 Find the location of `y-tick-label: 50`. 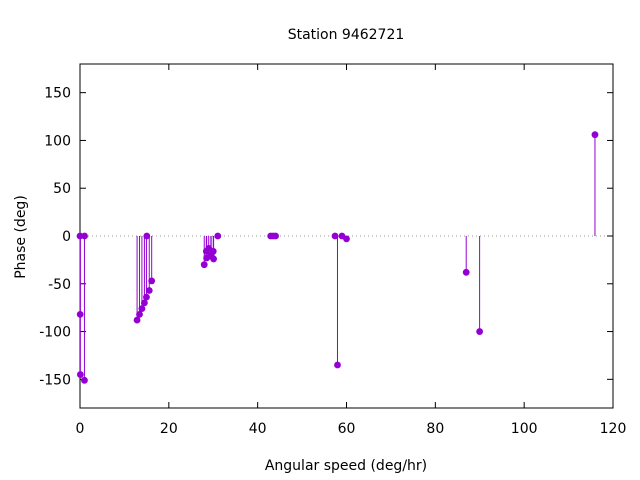

y-tick-label: 50 is located at coordinates (62, 189).